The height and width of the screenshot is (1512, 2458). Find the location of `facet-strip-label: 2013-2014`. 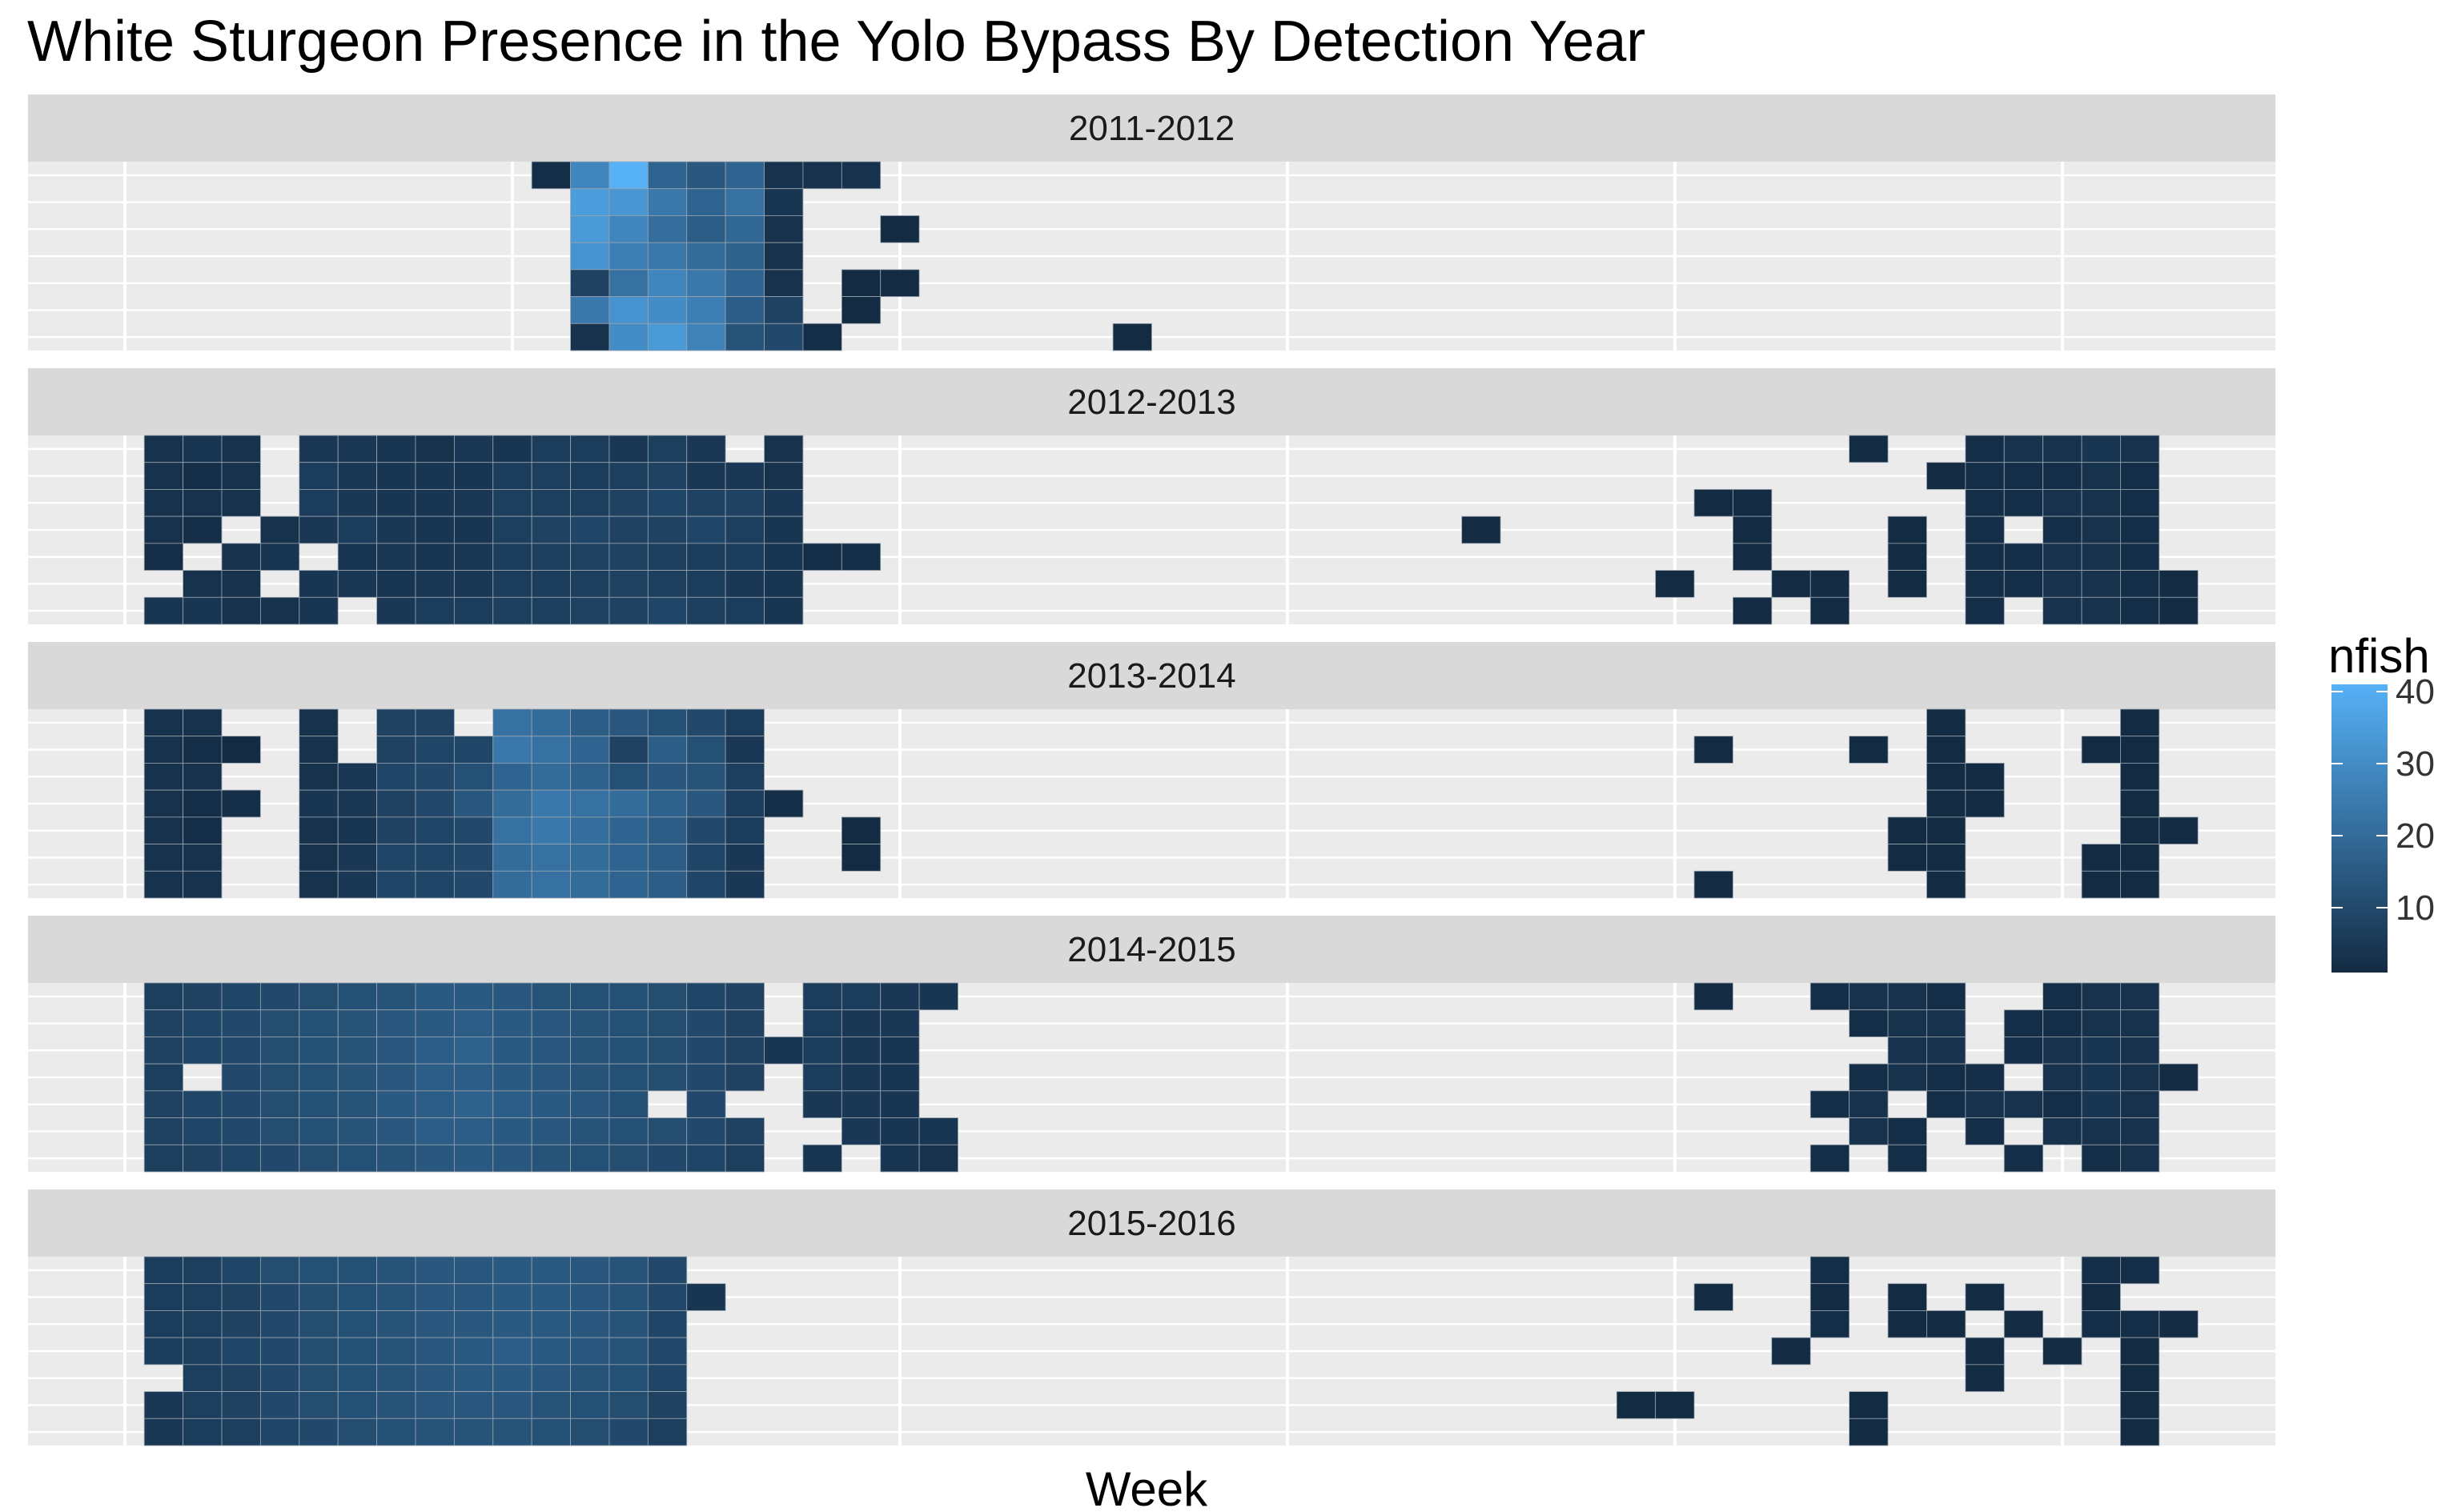

facet-strip-label: 2013-2014 is located at coordinates (1151, 676).